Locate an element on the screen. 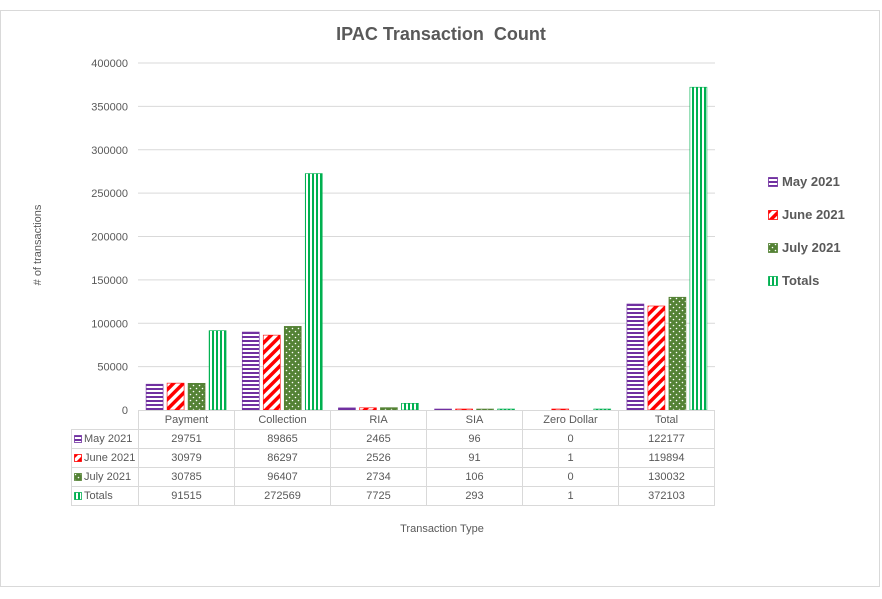  table-cell: 7725 is located at coordinates (378, 496).